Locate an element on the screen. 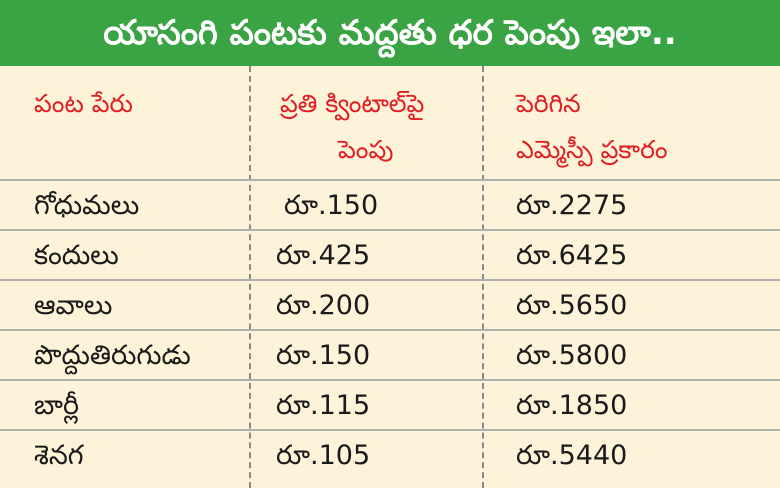  table-row-msp: రూ.2275 is located at coordinates (572, 205).